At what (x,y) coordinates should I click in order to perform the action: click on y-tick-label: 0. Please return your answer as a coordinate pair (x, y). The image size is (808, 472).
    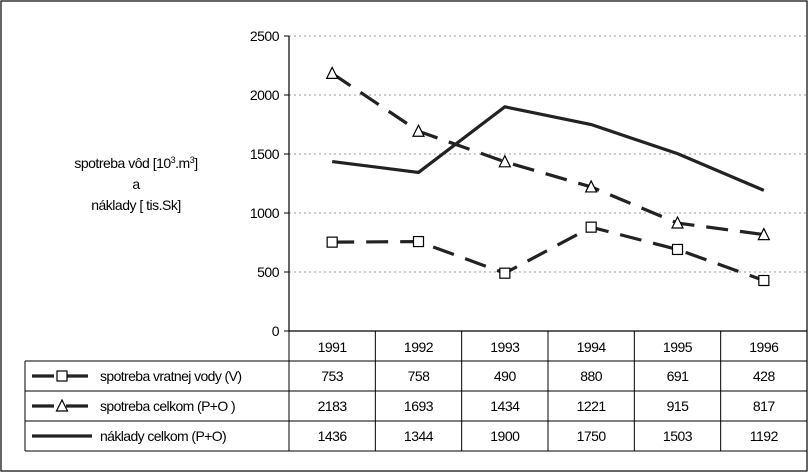
    Looking at the image, I should click on (276, 331).